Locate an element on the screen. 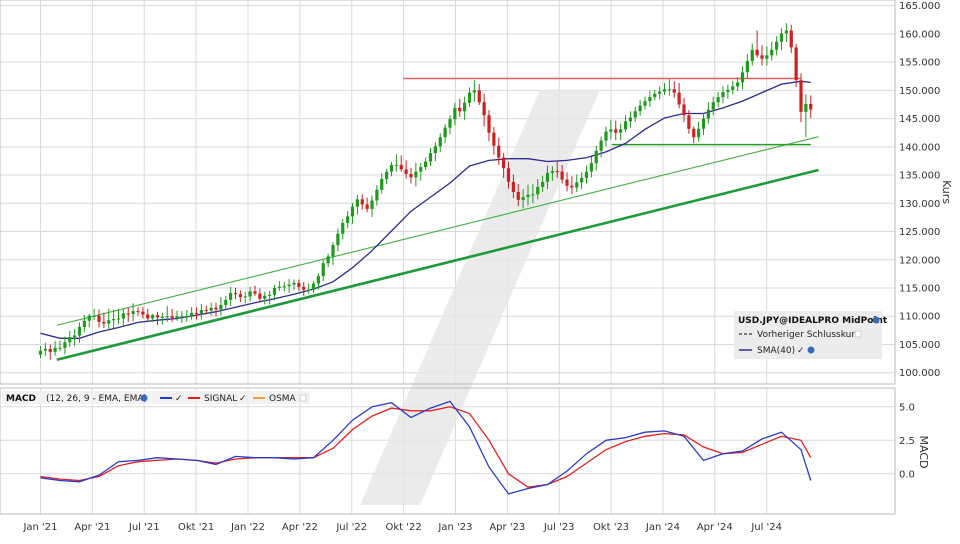 The image size is (960, 544). x-tick-label: Jan '21 is located at coordinates (39, 527).